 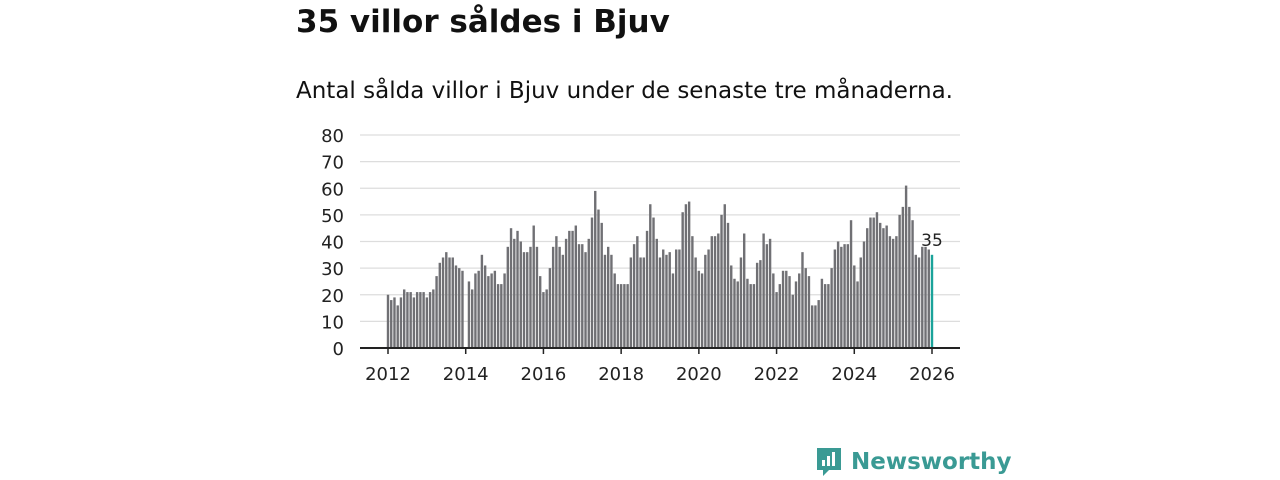 What do you see at coordinates (544, 374) in the screenshot?
I see `x-tick-label: 2016` at bounding box center [544, 374].